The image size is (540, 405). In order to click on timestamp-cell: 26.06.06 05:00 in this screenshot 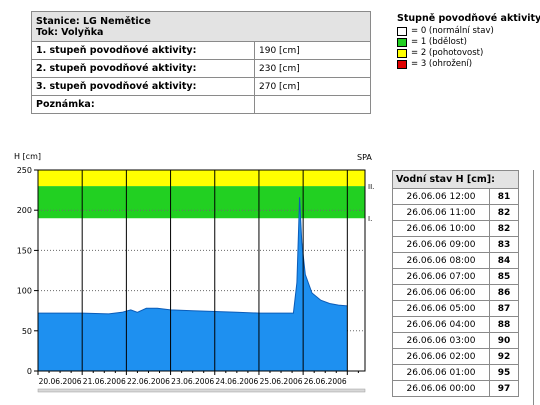, I will do `click(441, 308)`.